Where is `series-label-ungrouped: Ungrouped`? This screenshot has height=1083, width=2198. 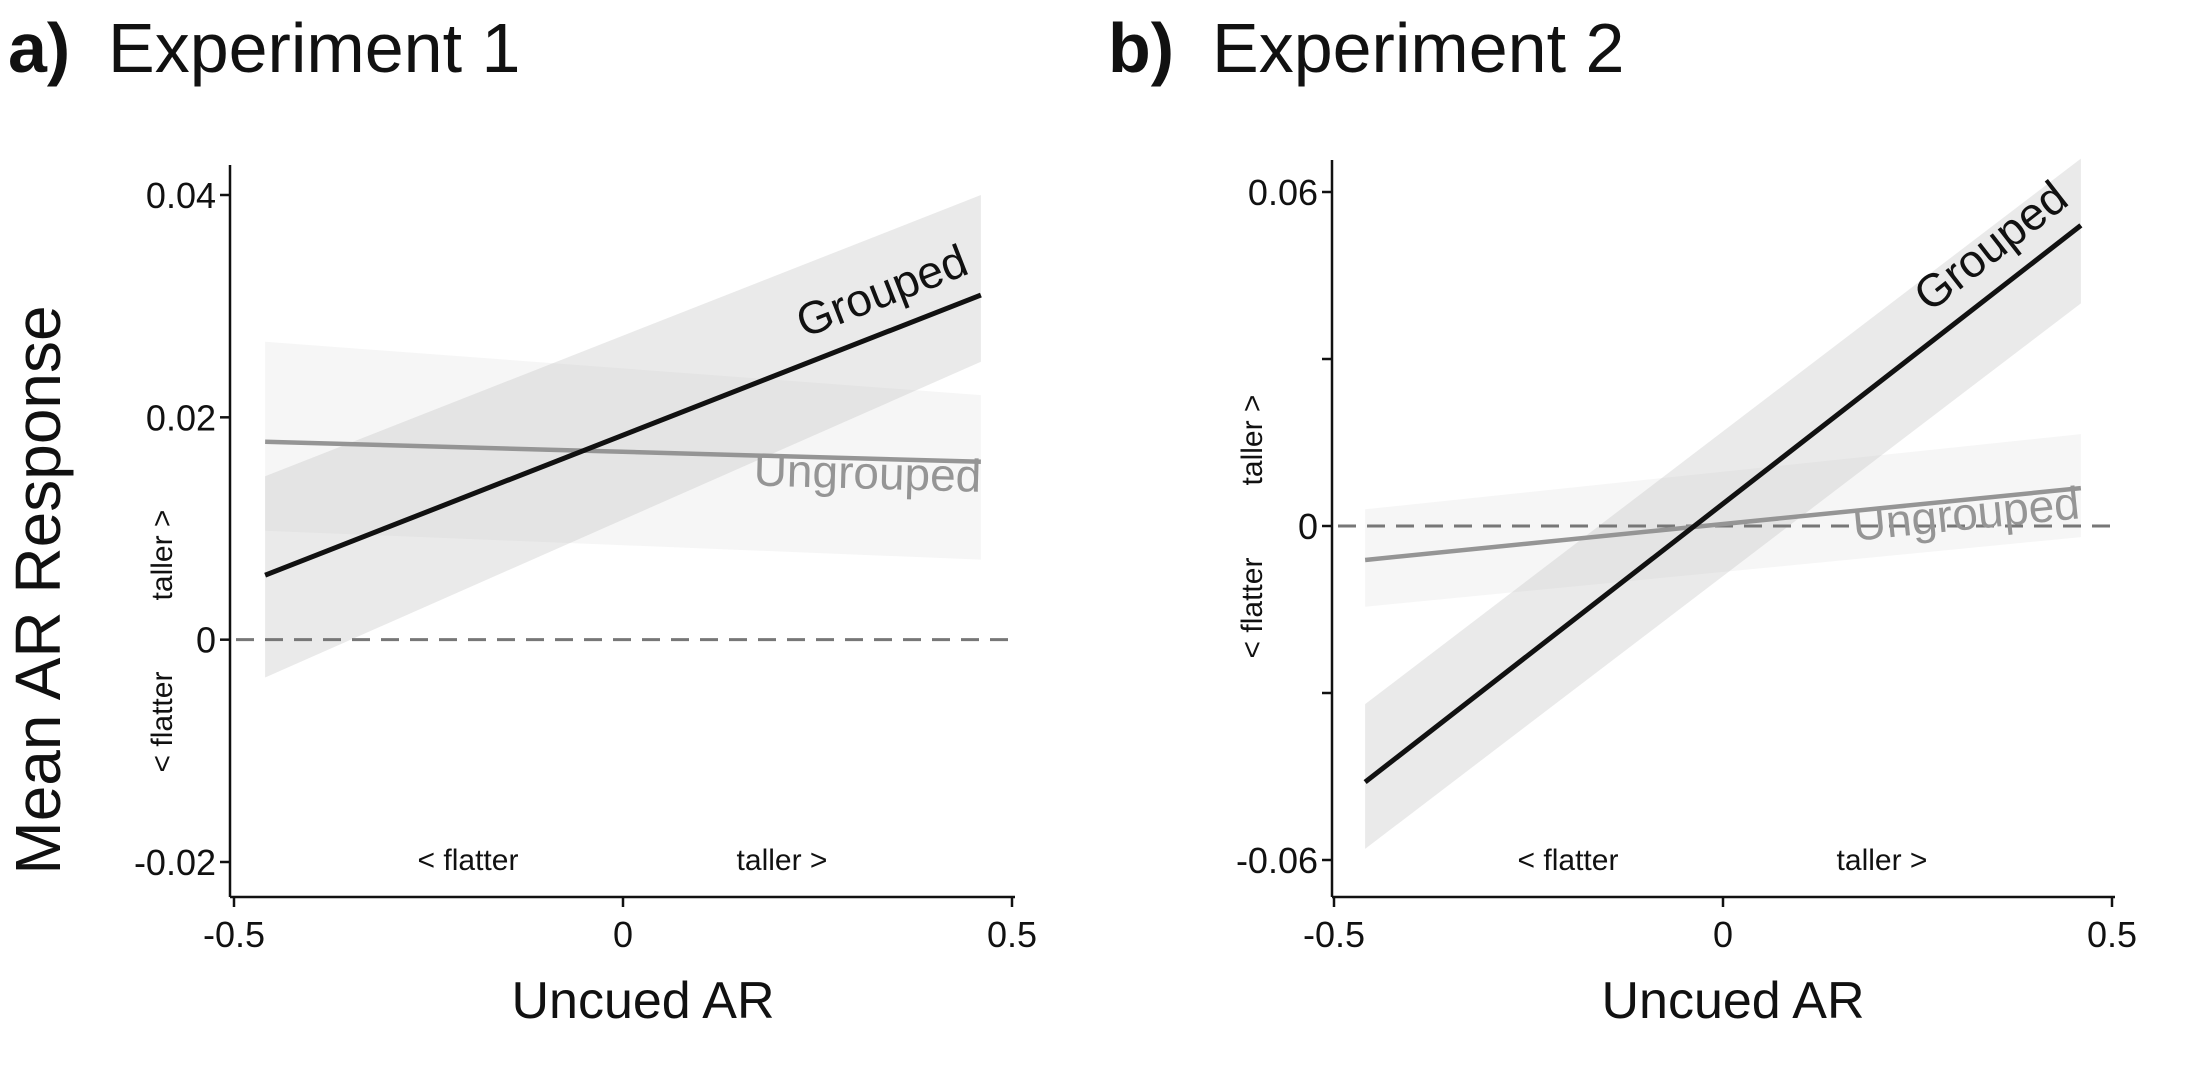 series-label-ungrouped: Ungrouped is located at coordinates (867, 472).